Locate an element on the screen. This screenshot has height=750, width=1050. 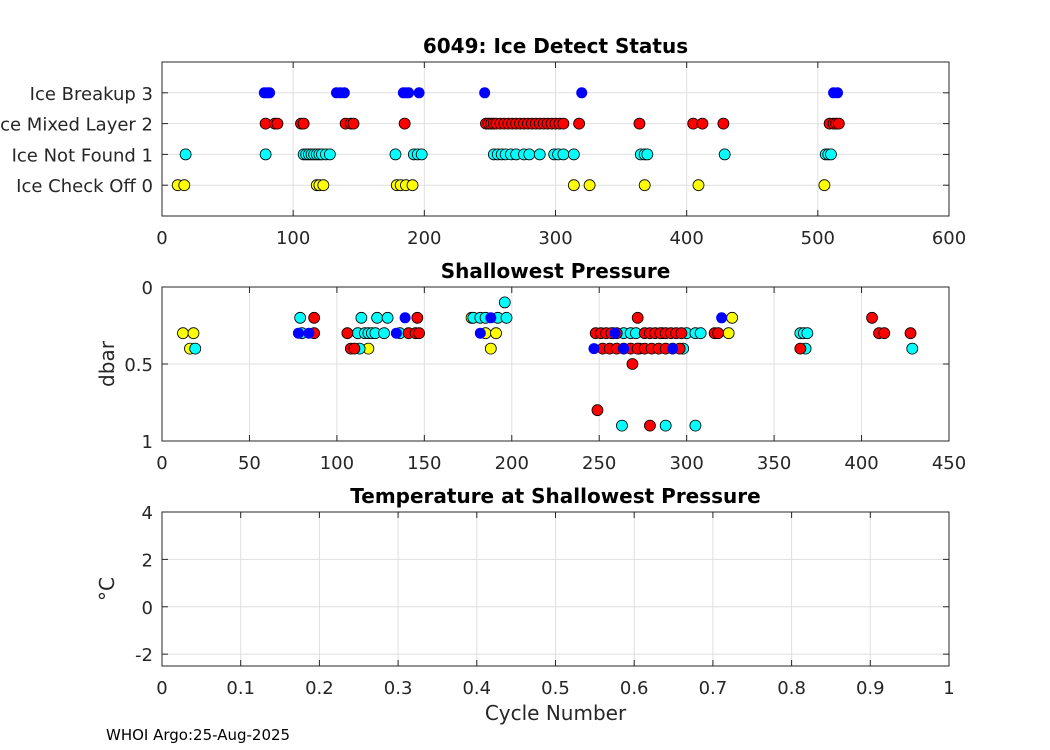
pressure-x-tick-label: 0 is located at coordinates (161, 463).